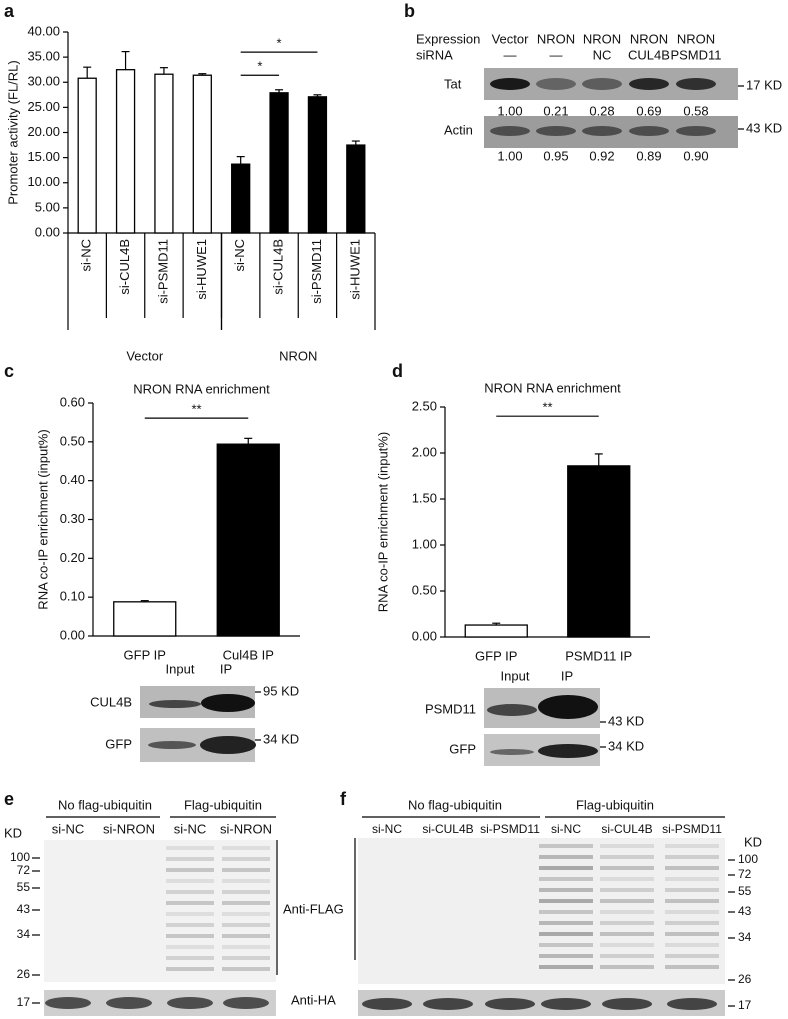 The height and width of the screenshot is (1019, 788). Describe the element at coordinates (547, 407) in the screenshot. I see `significance-label: **` at that location.